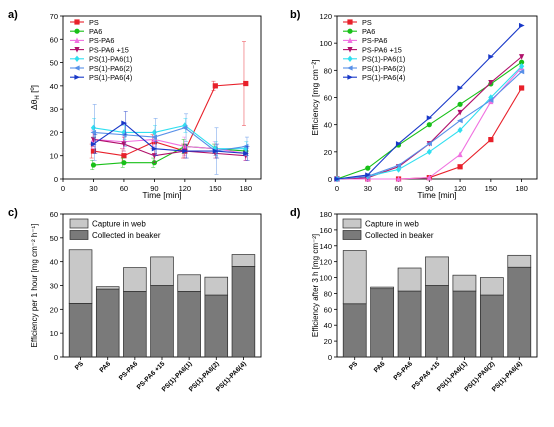 This screenshot has width=554, height=427. What do you see at coordinates (491, 188) in the screenshot?
I see `x-tick-label: 150` at bounding box center [491, 188].